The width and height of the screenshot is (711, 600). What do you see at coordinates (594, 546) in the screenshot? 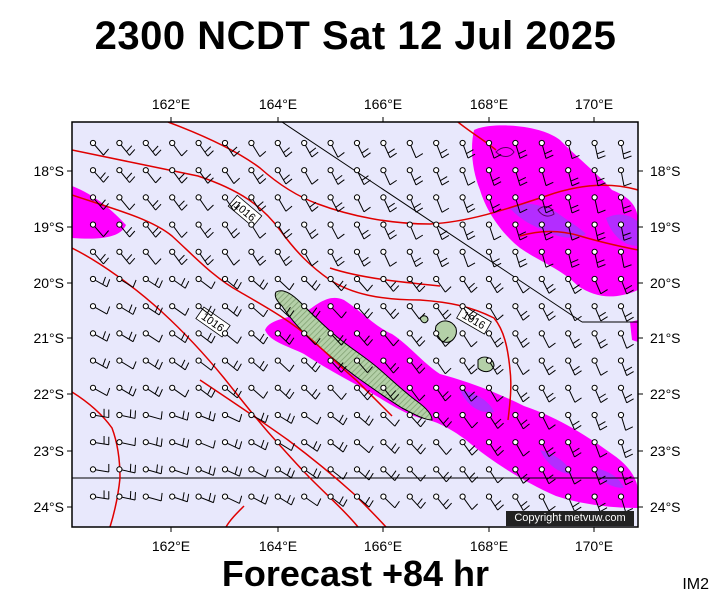
I see `lon-label-bottom: 170°E` at bounding box center [594, 546].